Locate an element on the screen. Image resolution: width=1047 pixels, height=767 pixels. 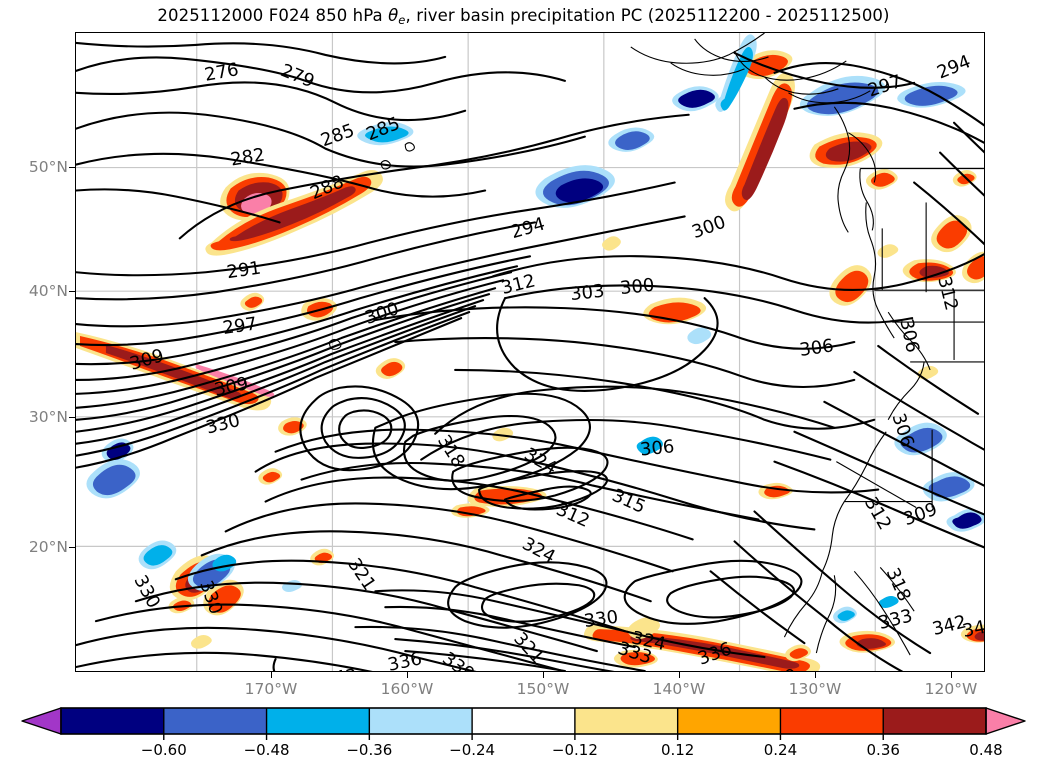
contour-label: 279 is located at coordinates (298, 76).